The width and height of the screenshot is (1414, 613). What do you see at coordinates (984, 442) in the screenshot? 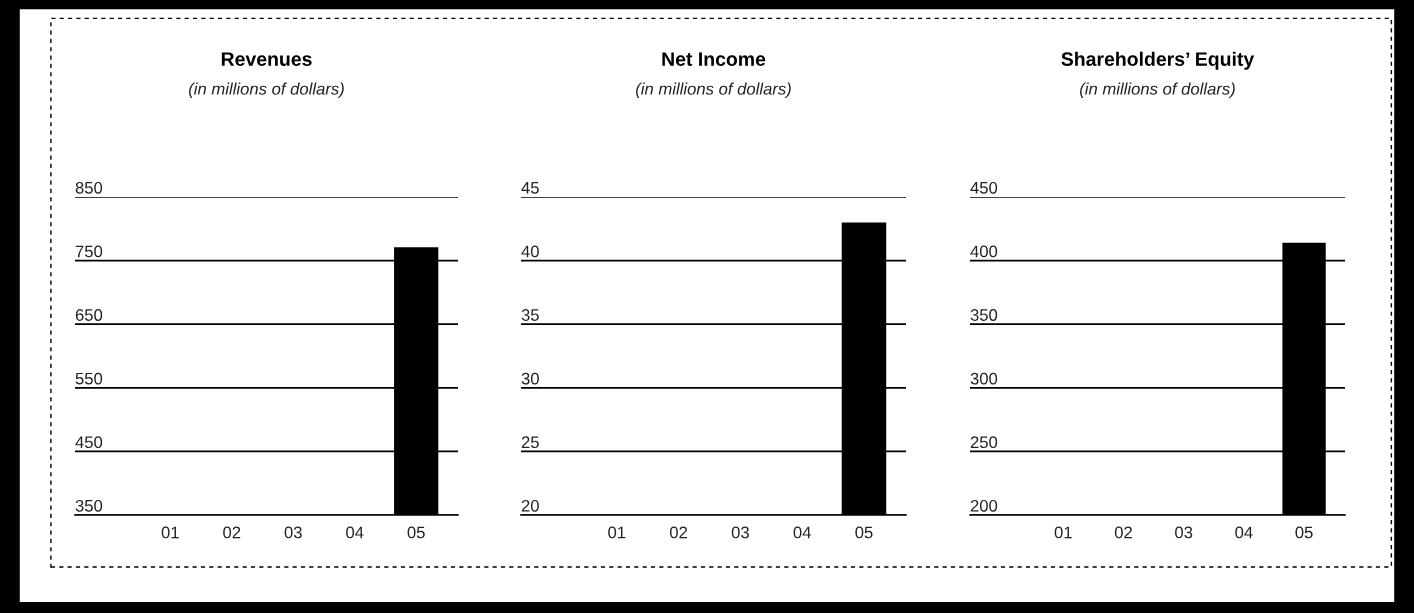
I see `y-tick-label: 250` at bounding box center [984, 442].